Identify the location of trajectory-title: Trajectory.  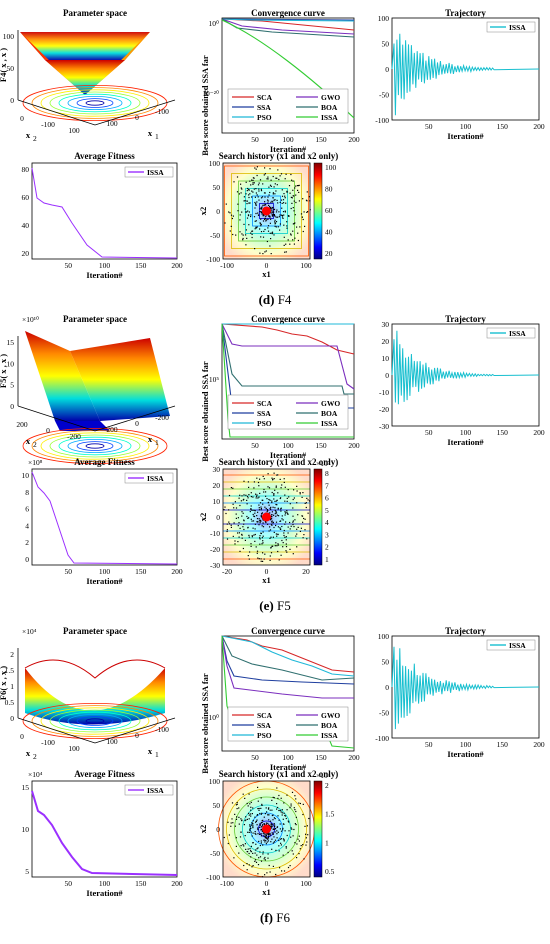
(465, 13).